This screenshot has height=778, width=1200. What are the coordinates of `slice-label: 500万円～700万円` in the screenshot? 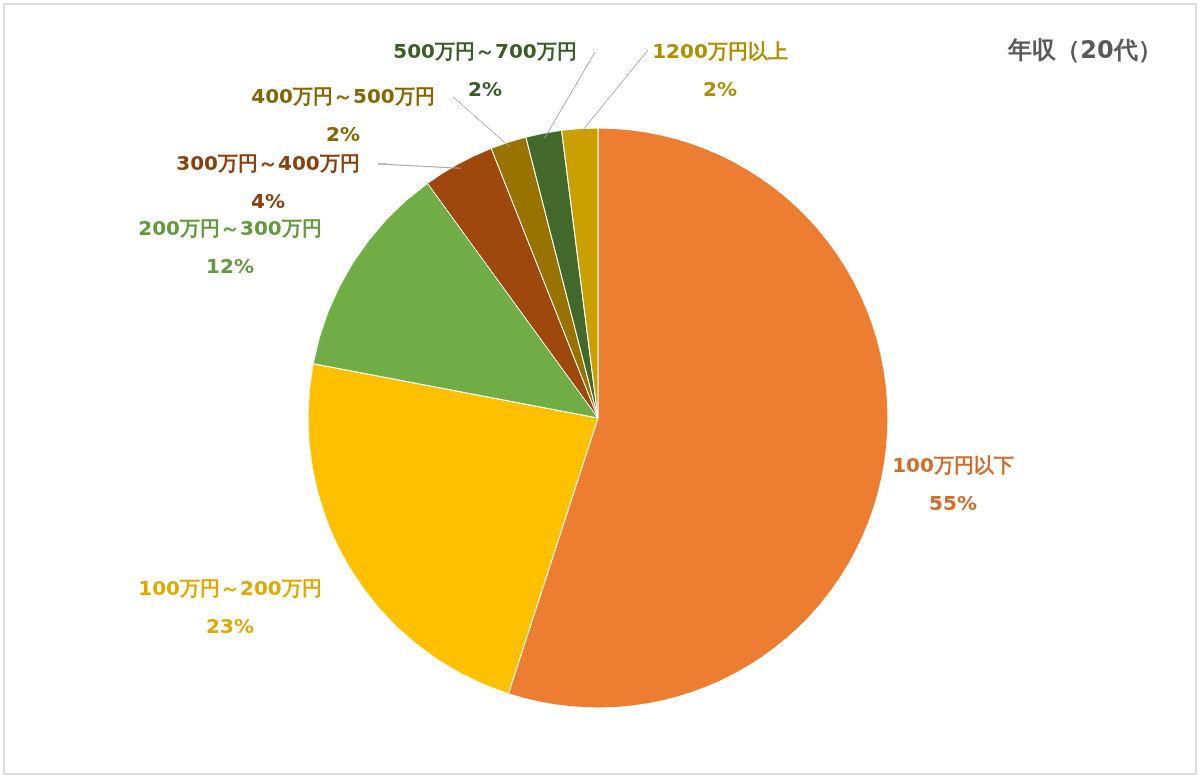 It's located at (485, 51).